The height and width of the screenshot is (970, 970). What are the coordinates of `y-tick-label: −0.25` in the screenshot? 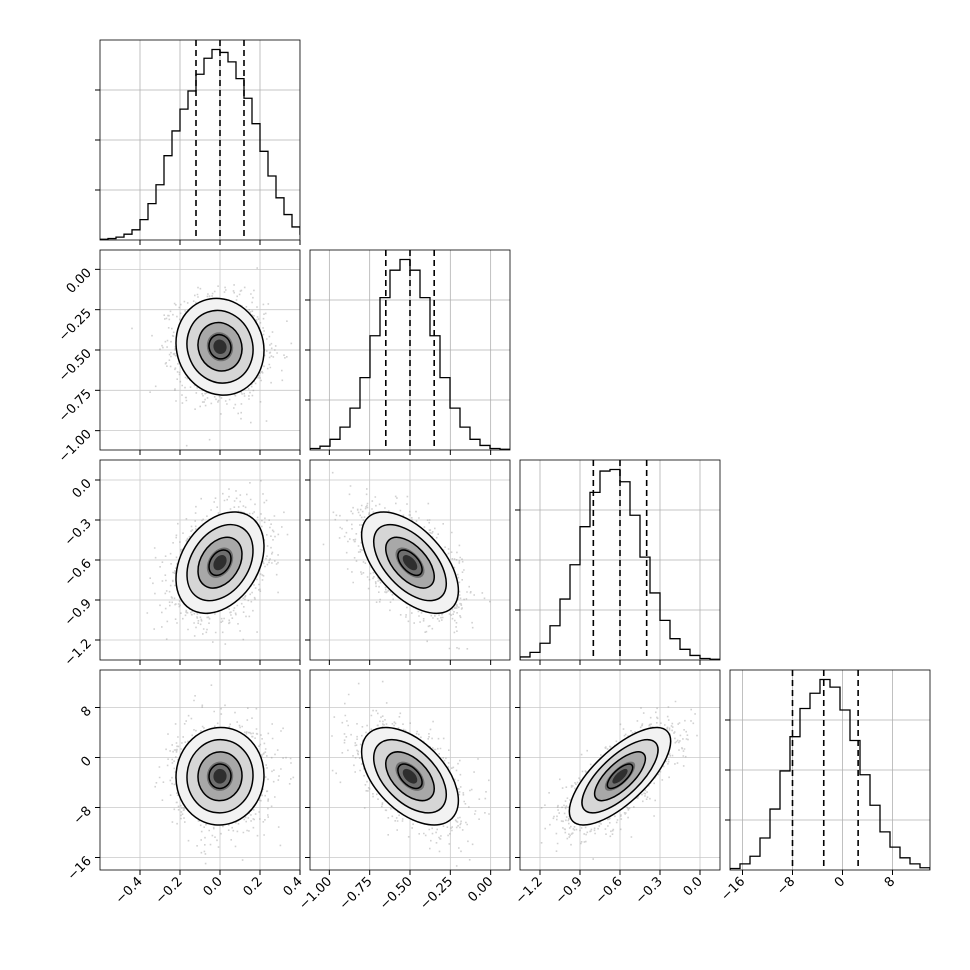 It's located at (75, 325).